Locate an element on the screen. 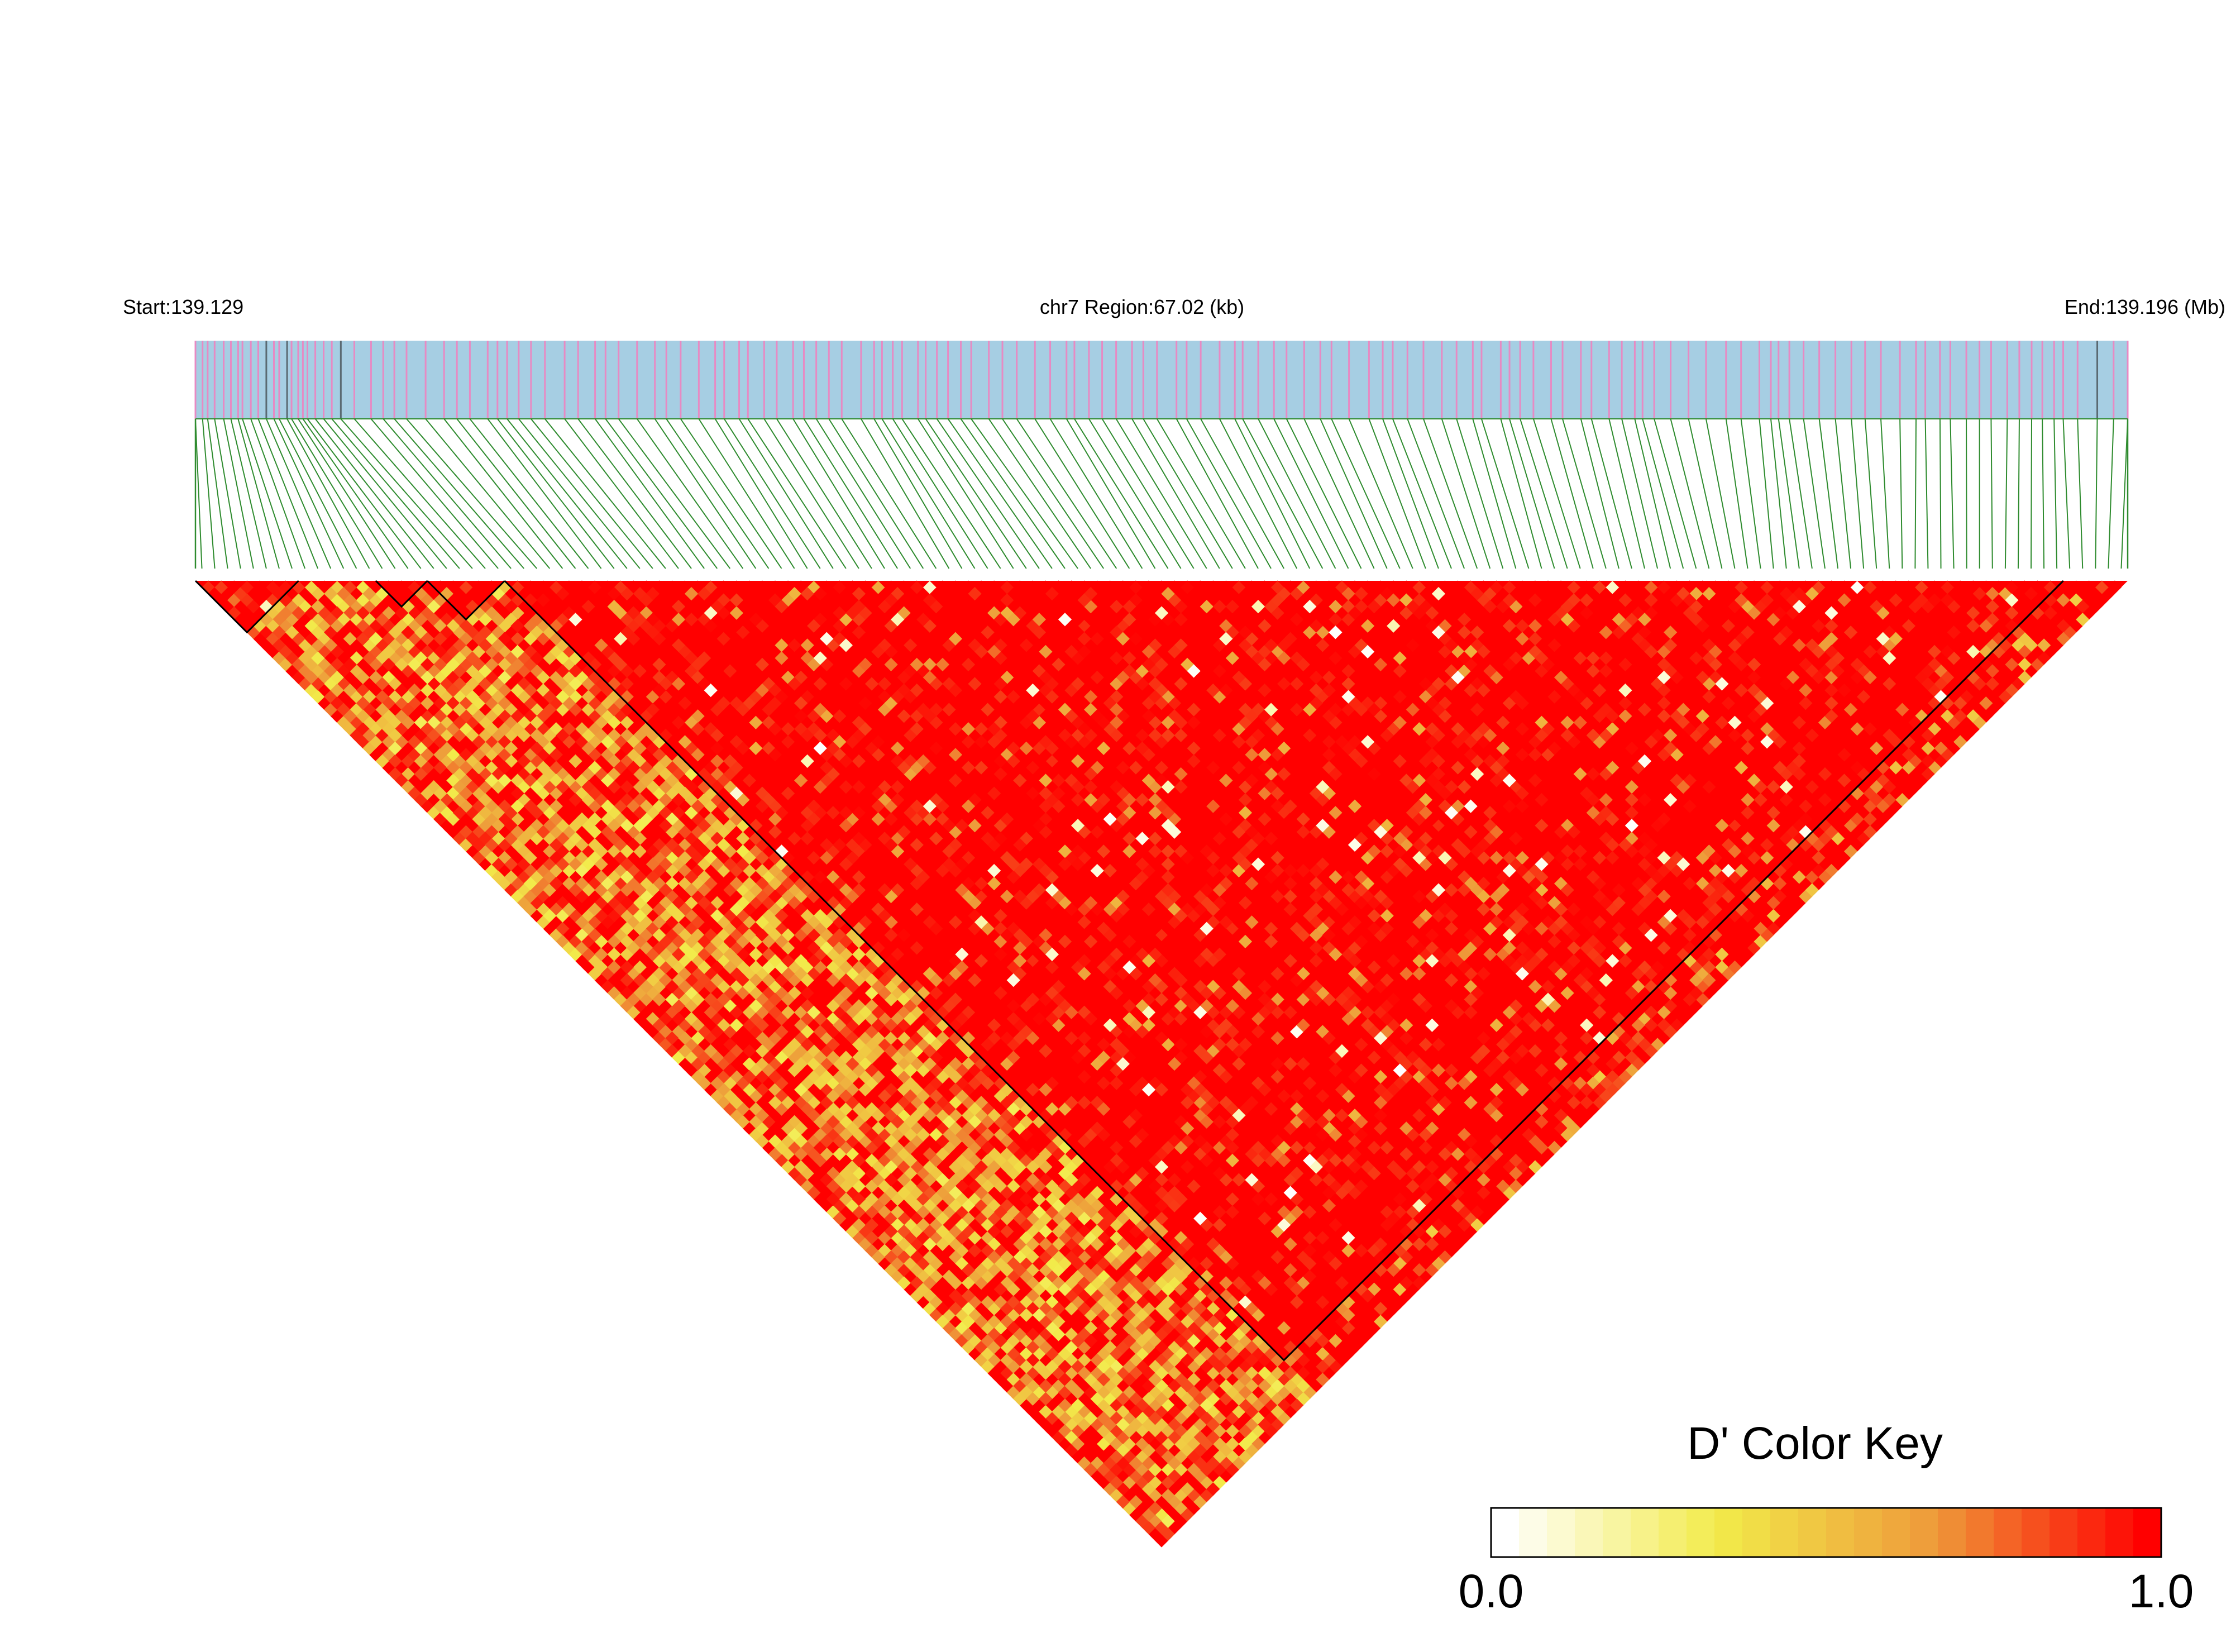 The width and height of the screenshot is (2231, 1652). region-size-label: chr7 Region:67.02 (kb) is located at coordinates (1142, 306).